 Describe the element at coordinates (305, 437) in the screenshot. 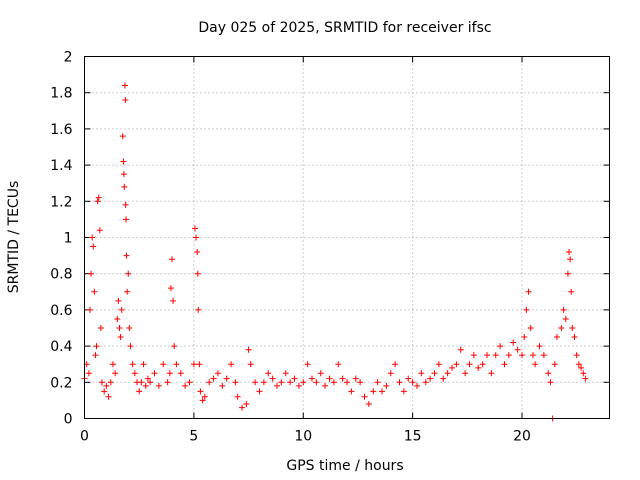

I see `x-tick-labels: 0 5 10 15 20` at that location.